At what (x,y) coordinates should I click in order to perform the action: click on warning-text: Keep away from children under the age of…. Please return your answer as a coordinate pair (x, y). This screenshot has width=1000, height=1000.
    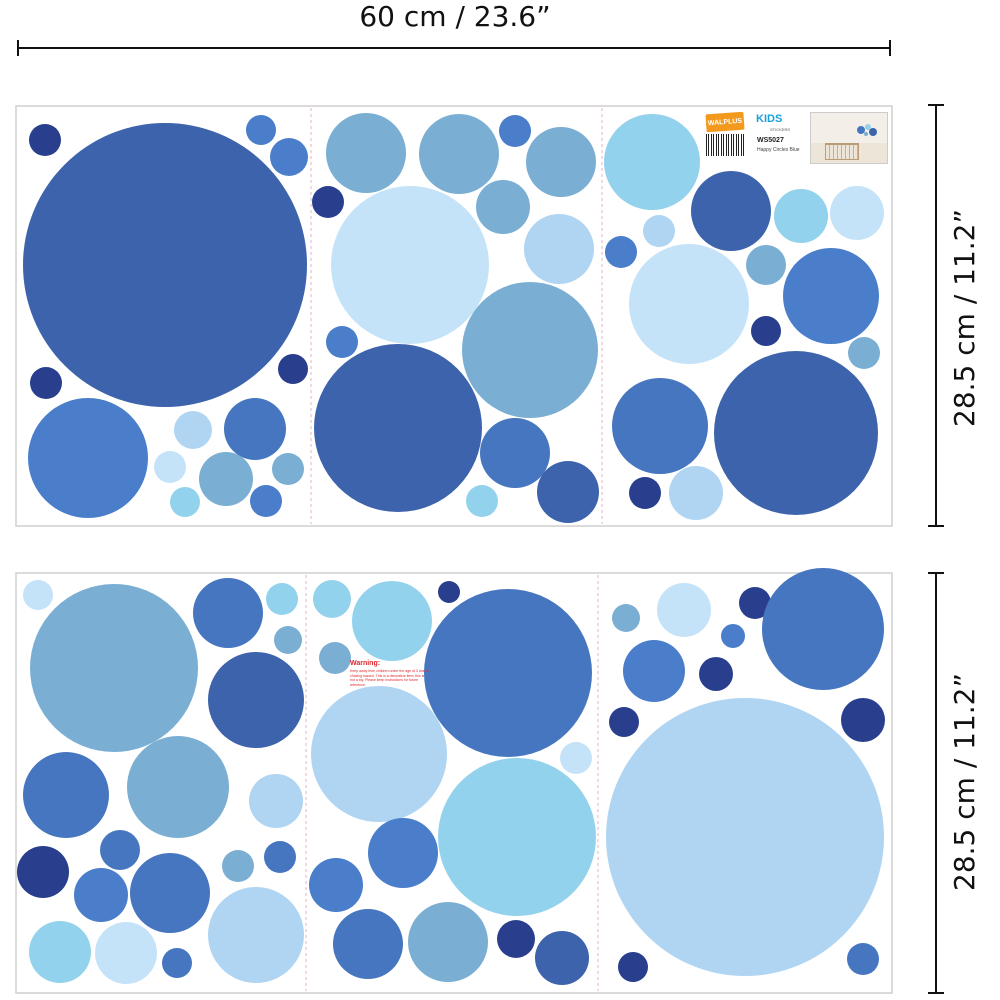
    Looking at the image, I should click on (389, 678).